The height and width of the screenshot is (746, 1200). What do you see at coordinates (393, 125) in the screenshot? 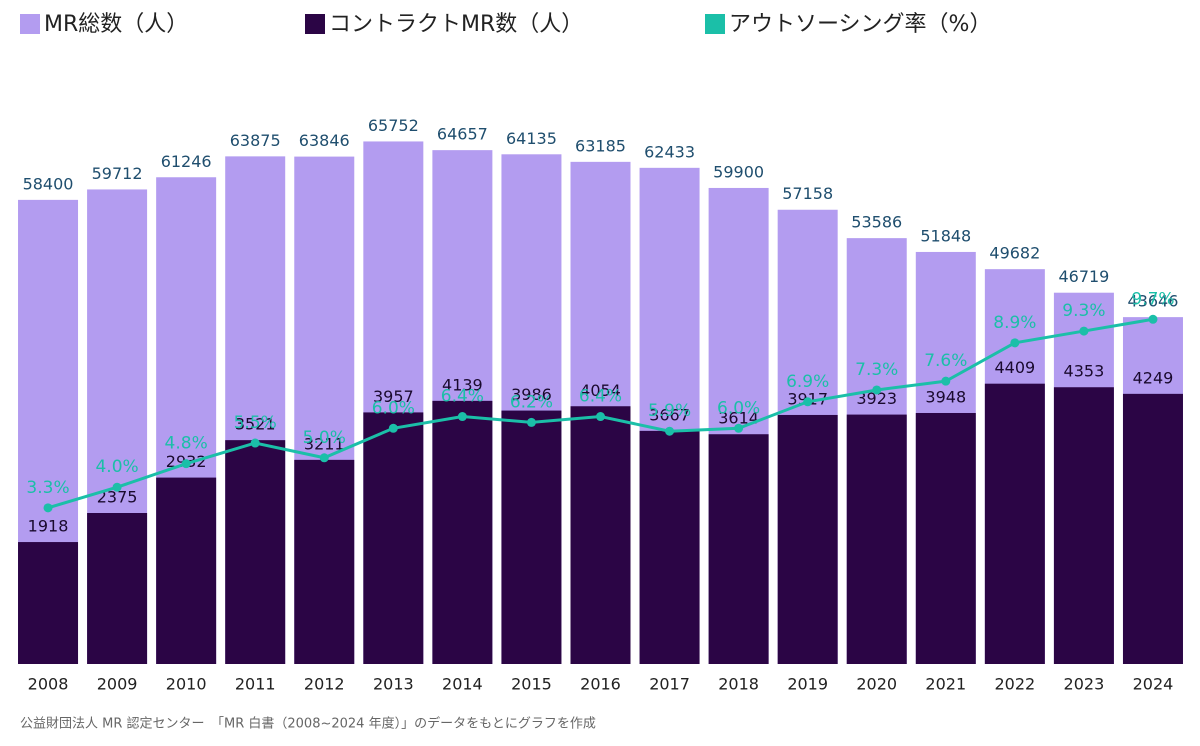
I see `value-label: 65752` at bounding box center [393, 125].